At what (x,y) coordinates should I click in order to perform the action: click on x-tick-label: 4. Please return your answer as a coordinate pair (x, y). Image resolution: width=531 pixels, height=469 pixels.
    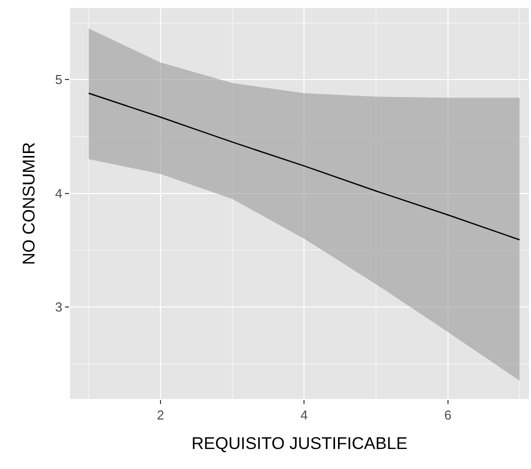
    Looking at the image, I should click on (304, 415).